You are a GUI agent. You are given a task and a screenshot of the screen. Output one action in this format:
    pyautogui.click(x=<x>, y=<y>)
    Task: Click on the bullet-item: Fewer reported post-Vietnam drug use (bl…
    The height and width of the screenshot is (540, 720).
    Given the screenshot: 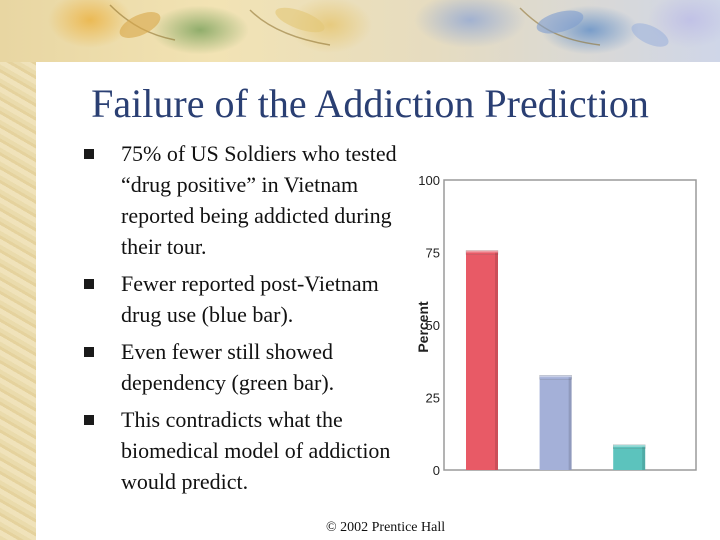 What is the action you would take?
    pyautogui.click(x=244, y=299)
    